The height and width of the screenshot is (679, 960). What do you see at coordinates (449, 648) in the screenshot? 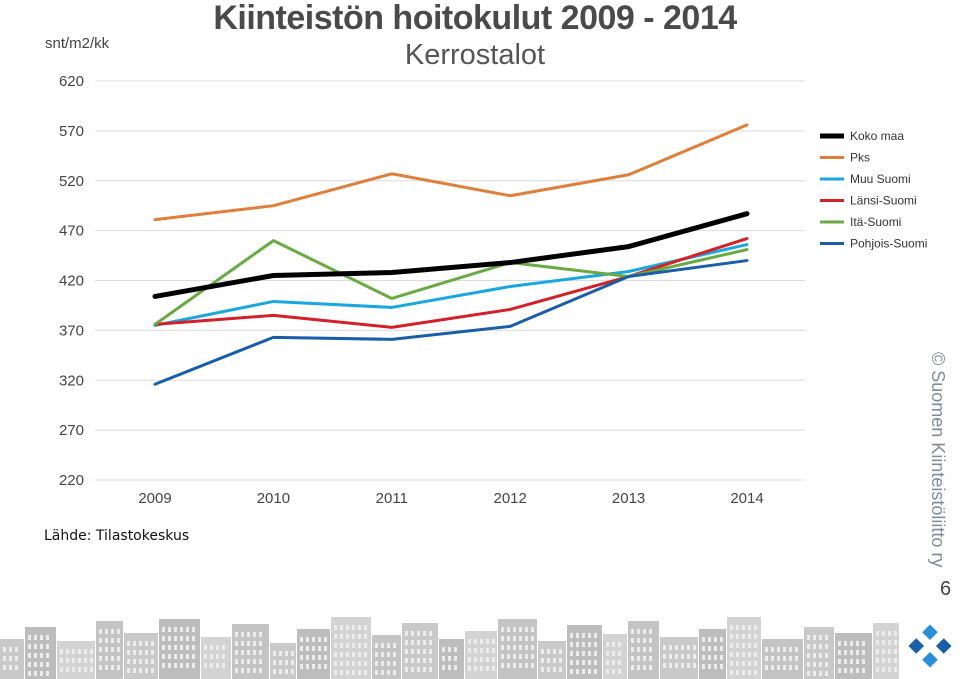
I see `city-skyline-decoration` at bounding box center [449, 648].